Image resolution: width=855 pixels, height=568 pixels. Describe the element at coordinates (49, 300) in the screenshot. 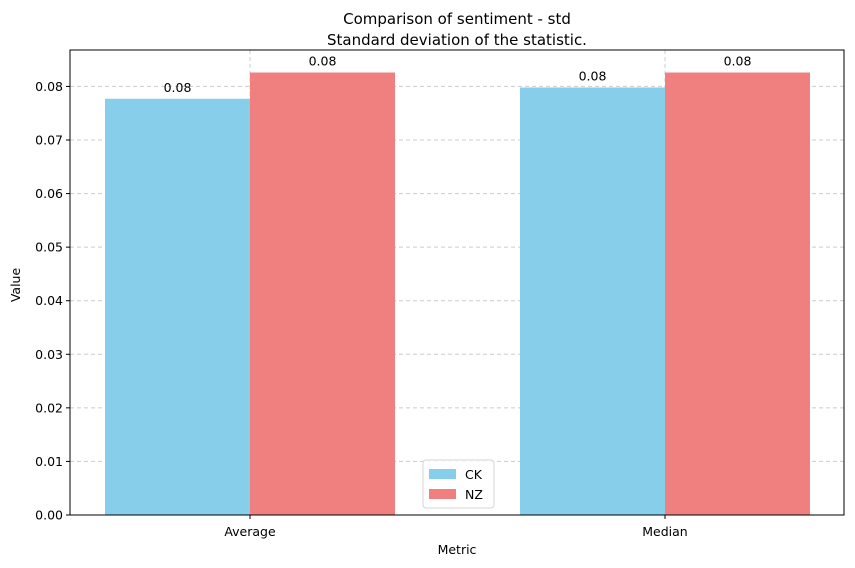

I see `y-tick-label: 0.04` at that location.